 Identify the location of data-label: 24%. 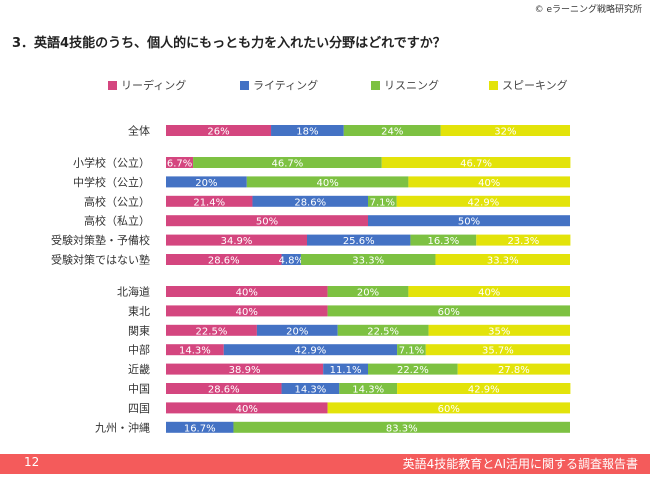
(392, 132).